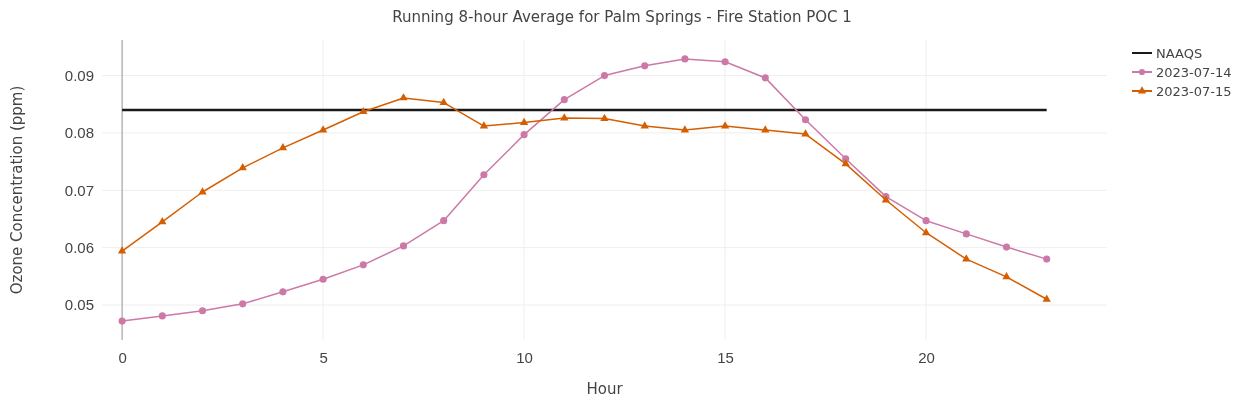  Describe the element at coordinates (79, 190) in the screenshot. I see `y-tick-label: 0.07` at that location.